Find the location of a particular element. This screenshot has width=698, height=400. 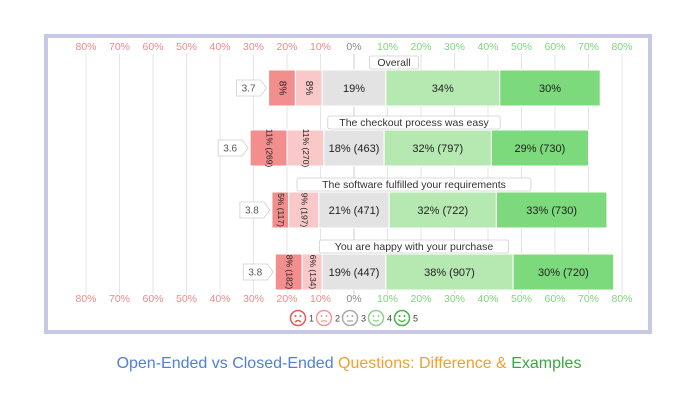

legend-label: 3 is located at coordinates (363, 319).